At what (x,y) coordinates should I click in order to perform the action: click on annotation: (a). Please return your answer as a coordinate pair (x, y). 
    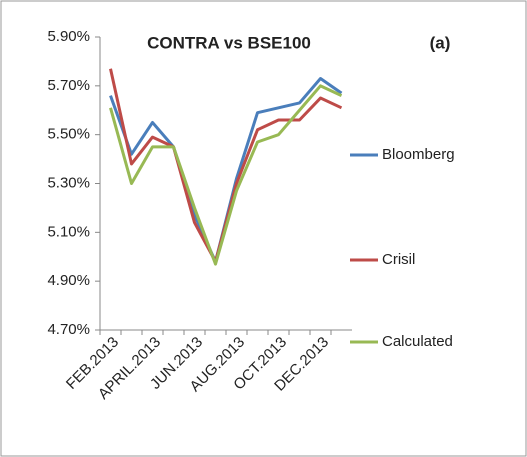
    Looking at the image, I should click on (440, 42).